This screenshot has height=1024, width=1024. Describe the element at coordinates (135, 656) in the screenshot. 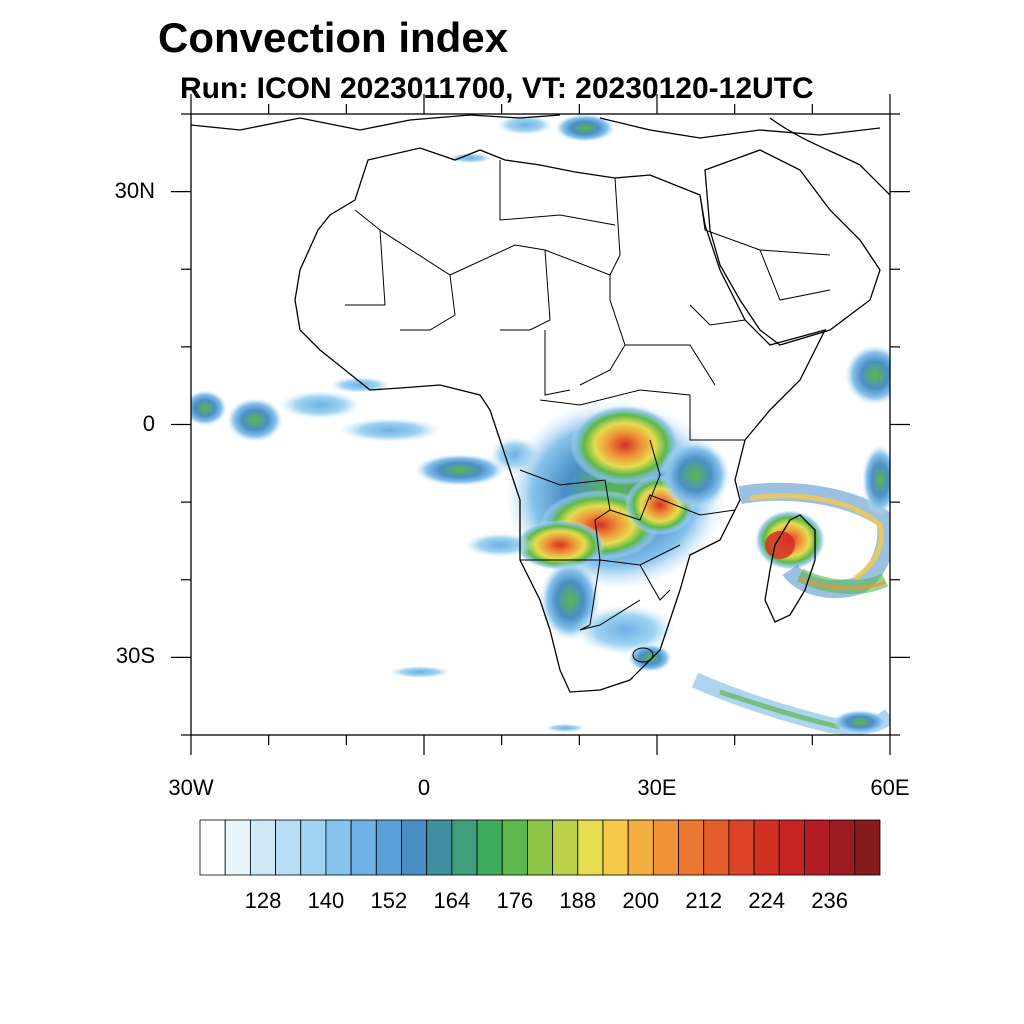

I see `y-tick-label: 30S` at that location.